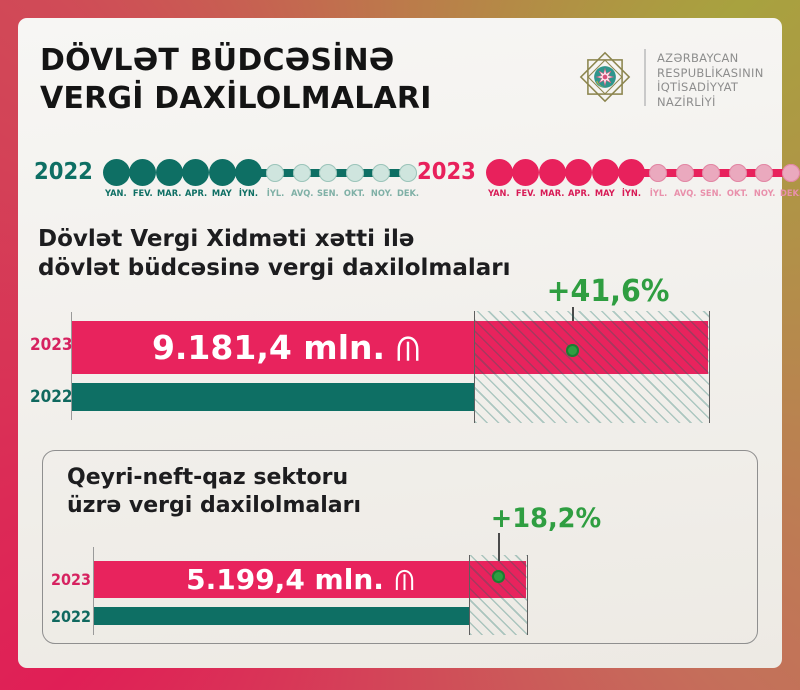 This screenshot has height=690, width=800. Describe the element at coordinates (214, 505) in the screenshot. I see `chart2-heading-line2: üzrə vergi daxilolmaları` at that location.